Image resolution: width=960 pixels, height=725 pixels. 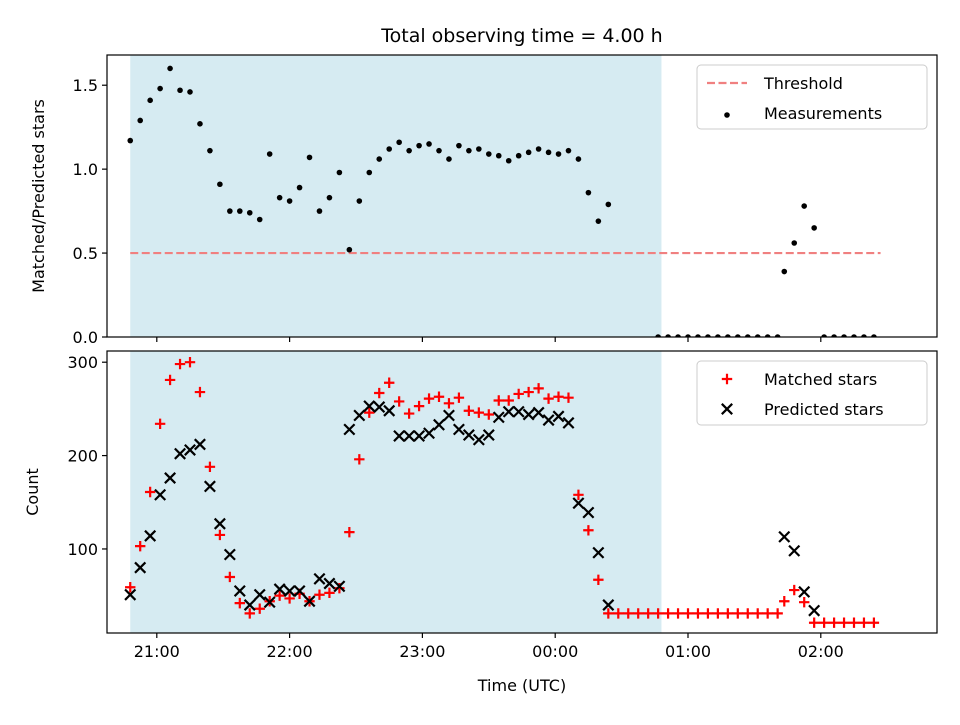 I want to click on legend-predicted-swatch, so click(x=727, y=409).